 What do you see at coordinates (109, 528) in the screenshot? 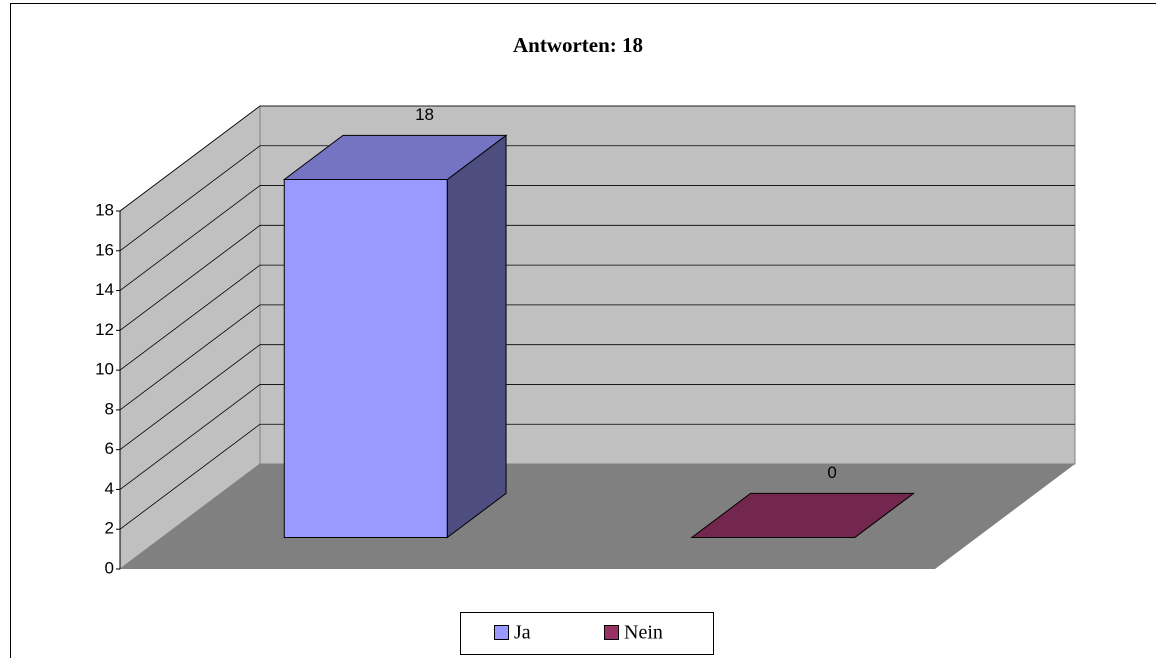
I see `y-tick-label: 2` at bounding box center [109, 528].